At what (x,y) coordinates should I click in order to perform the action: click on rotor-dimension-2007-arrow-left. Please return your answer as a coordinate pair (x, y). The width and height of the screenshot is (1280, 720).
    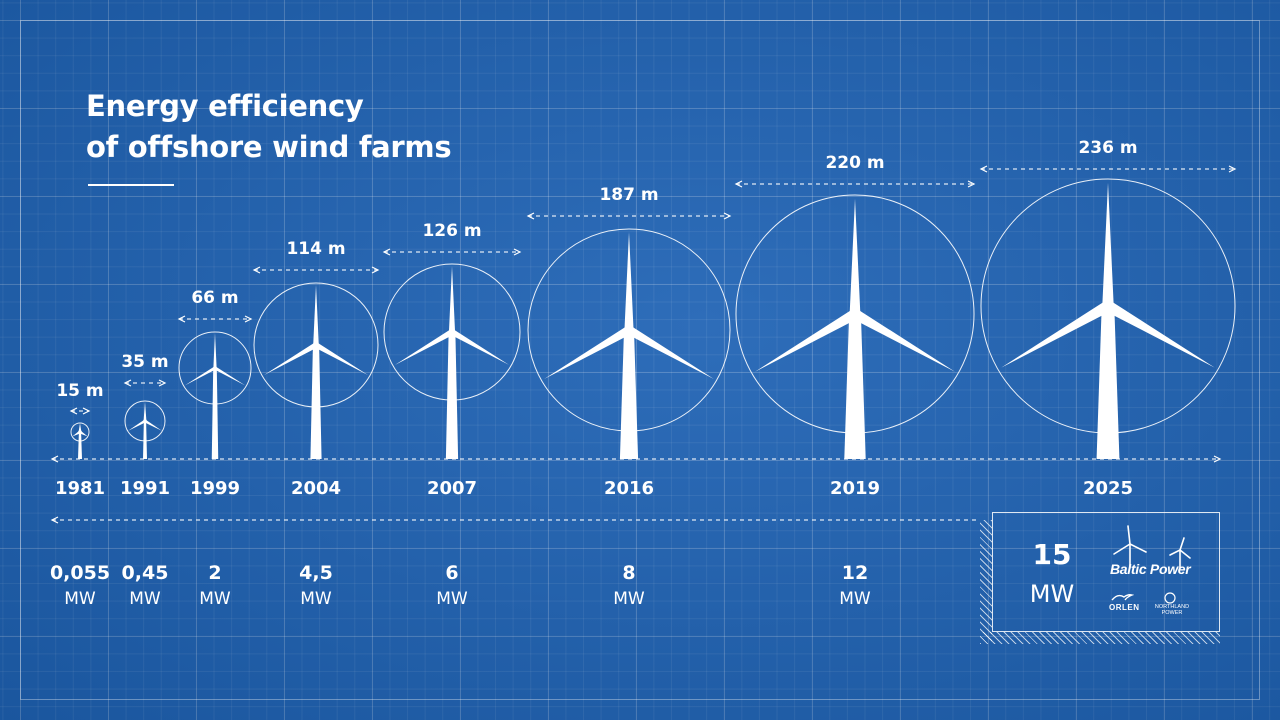
    Looking at the image, I should click on (386, 252).